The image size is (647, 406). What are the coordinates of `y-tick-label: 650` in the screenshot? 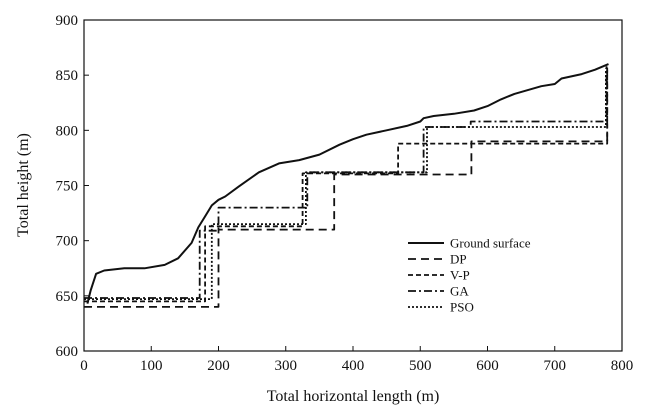 It's located at (67, 297).